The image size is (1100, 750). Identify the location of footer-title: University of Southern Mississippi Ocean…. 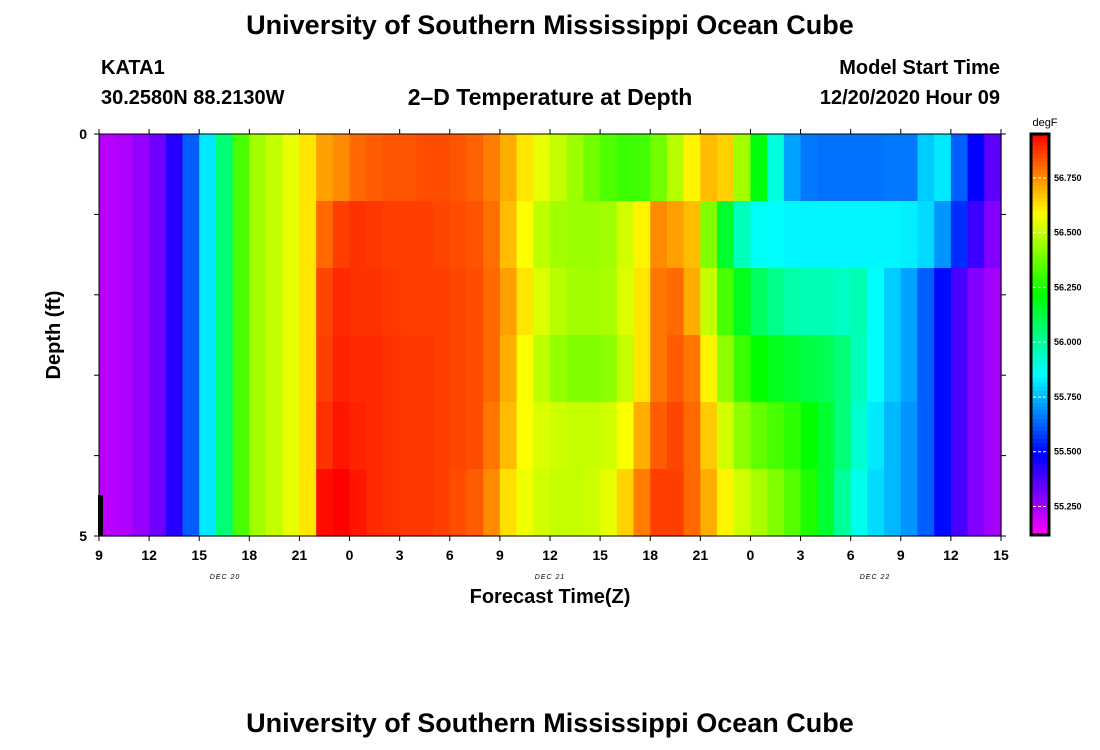
(550, 723).